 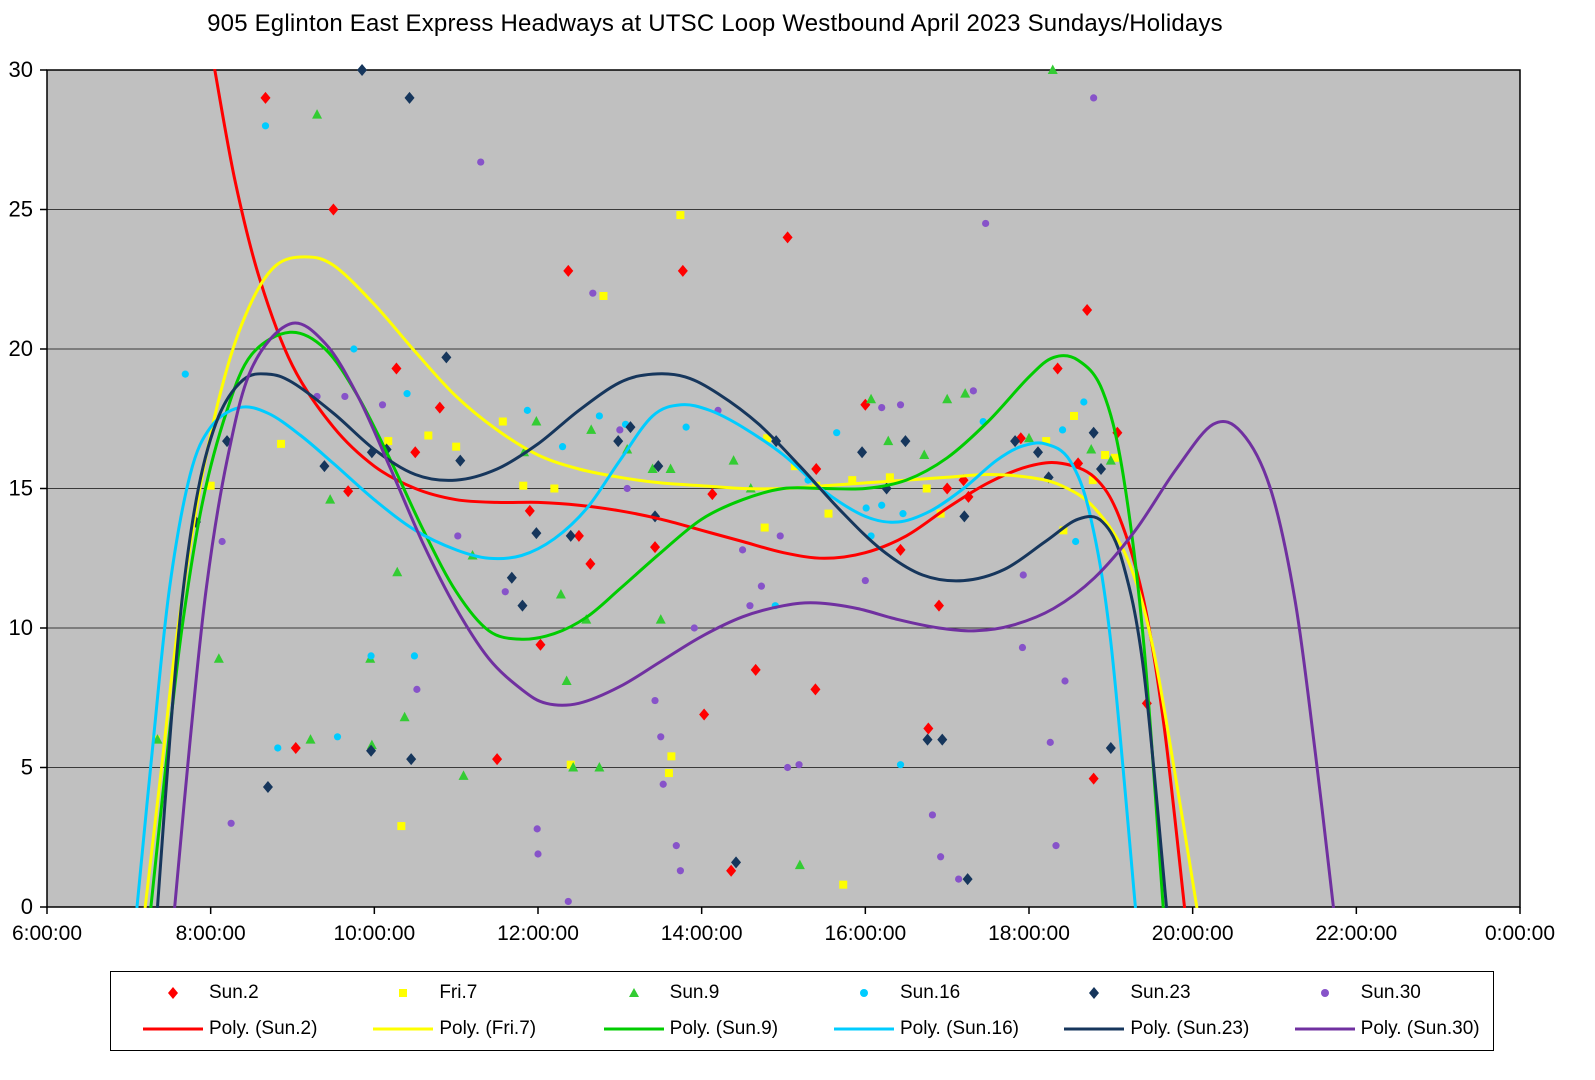 I want to click on legend-item-sun-2: Sun.2, so click(x=226, y=993).